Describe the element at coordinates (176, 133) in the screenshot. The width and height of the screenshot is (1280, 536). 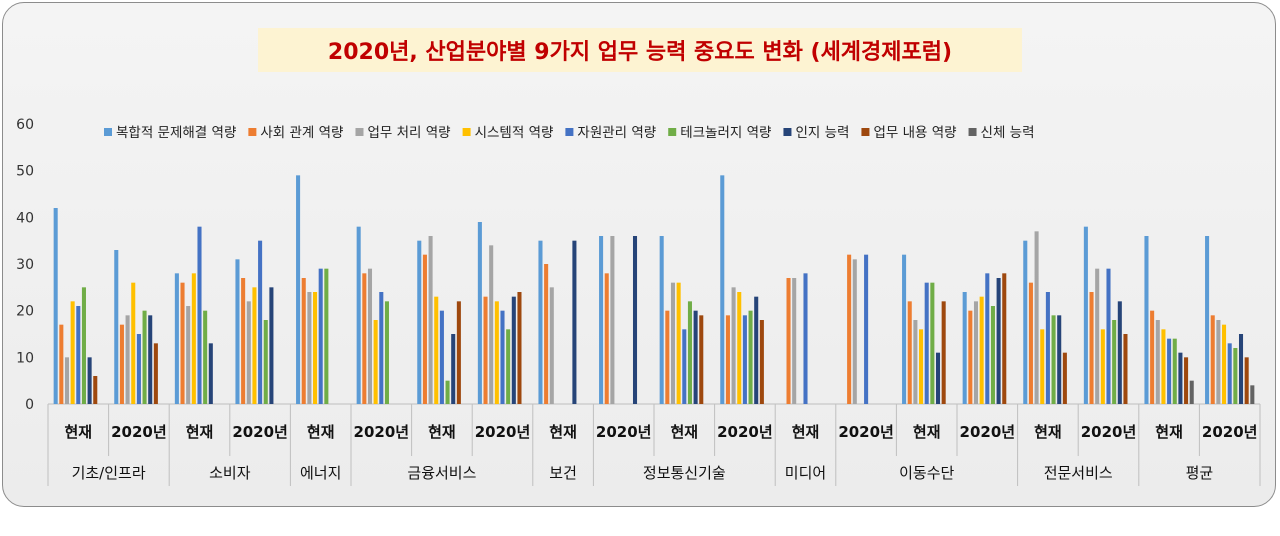
I see `legend-label: 복합적 문제해결 역량` at that location.